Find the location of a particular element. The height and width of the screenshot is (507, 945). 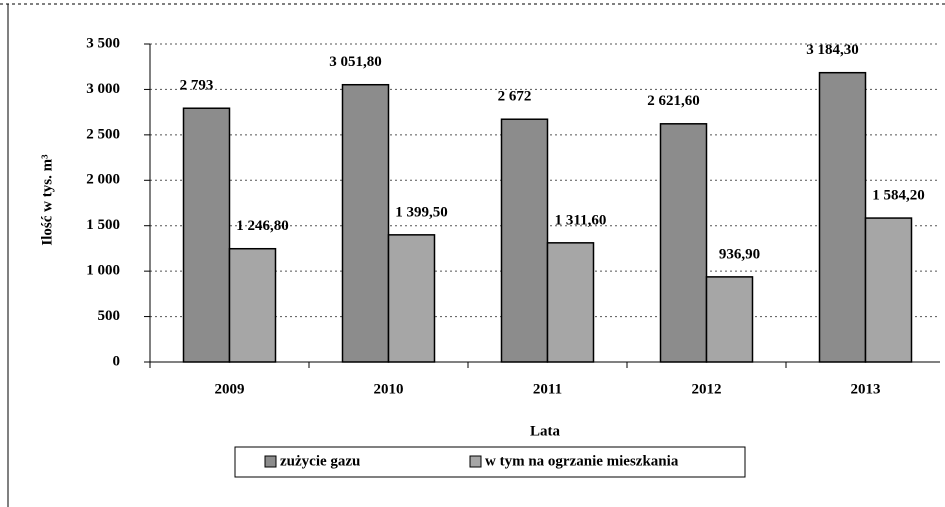

y-tick-label: 2 000 is located at coordinates (103, 180).